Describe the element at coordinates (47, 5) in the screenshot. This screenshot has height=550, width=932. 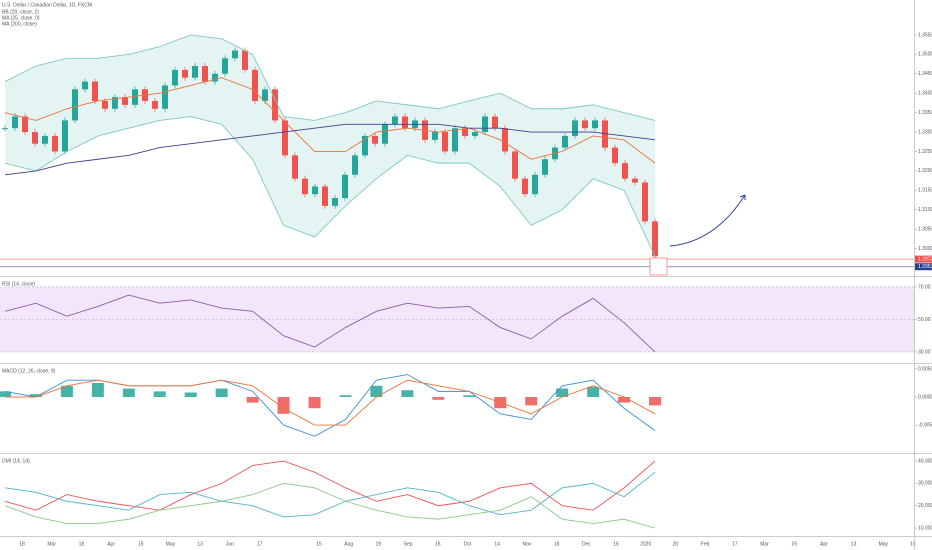
I see `symbol-title: U.S. Dollar / Canadian Dollar, 1D, FXCM` at that location.